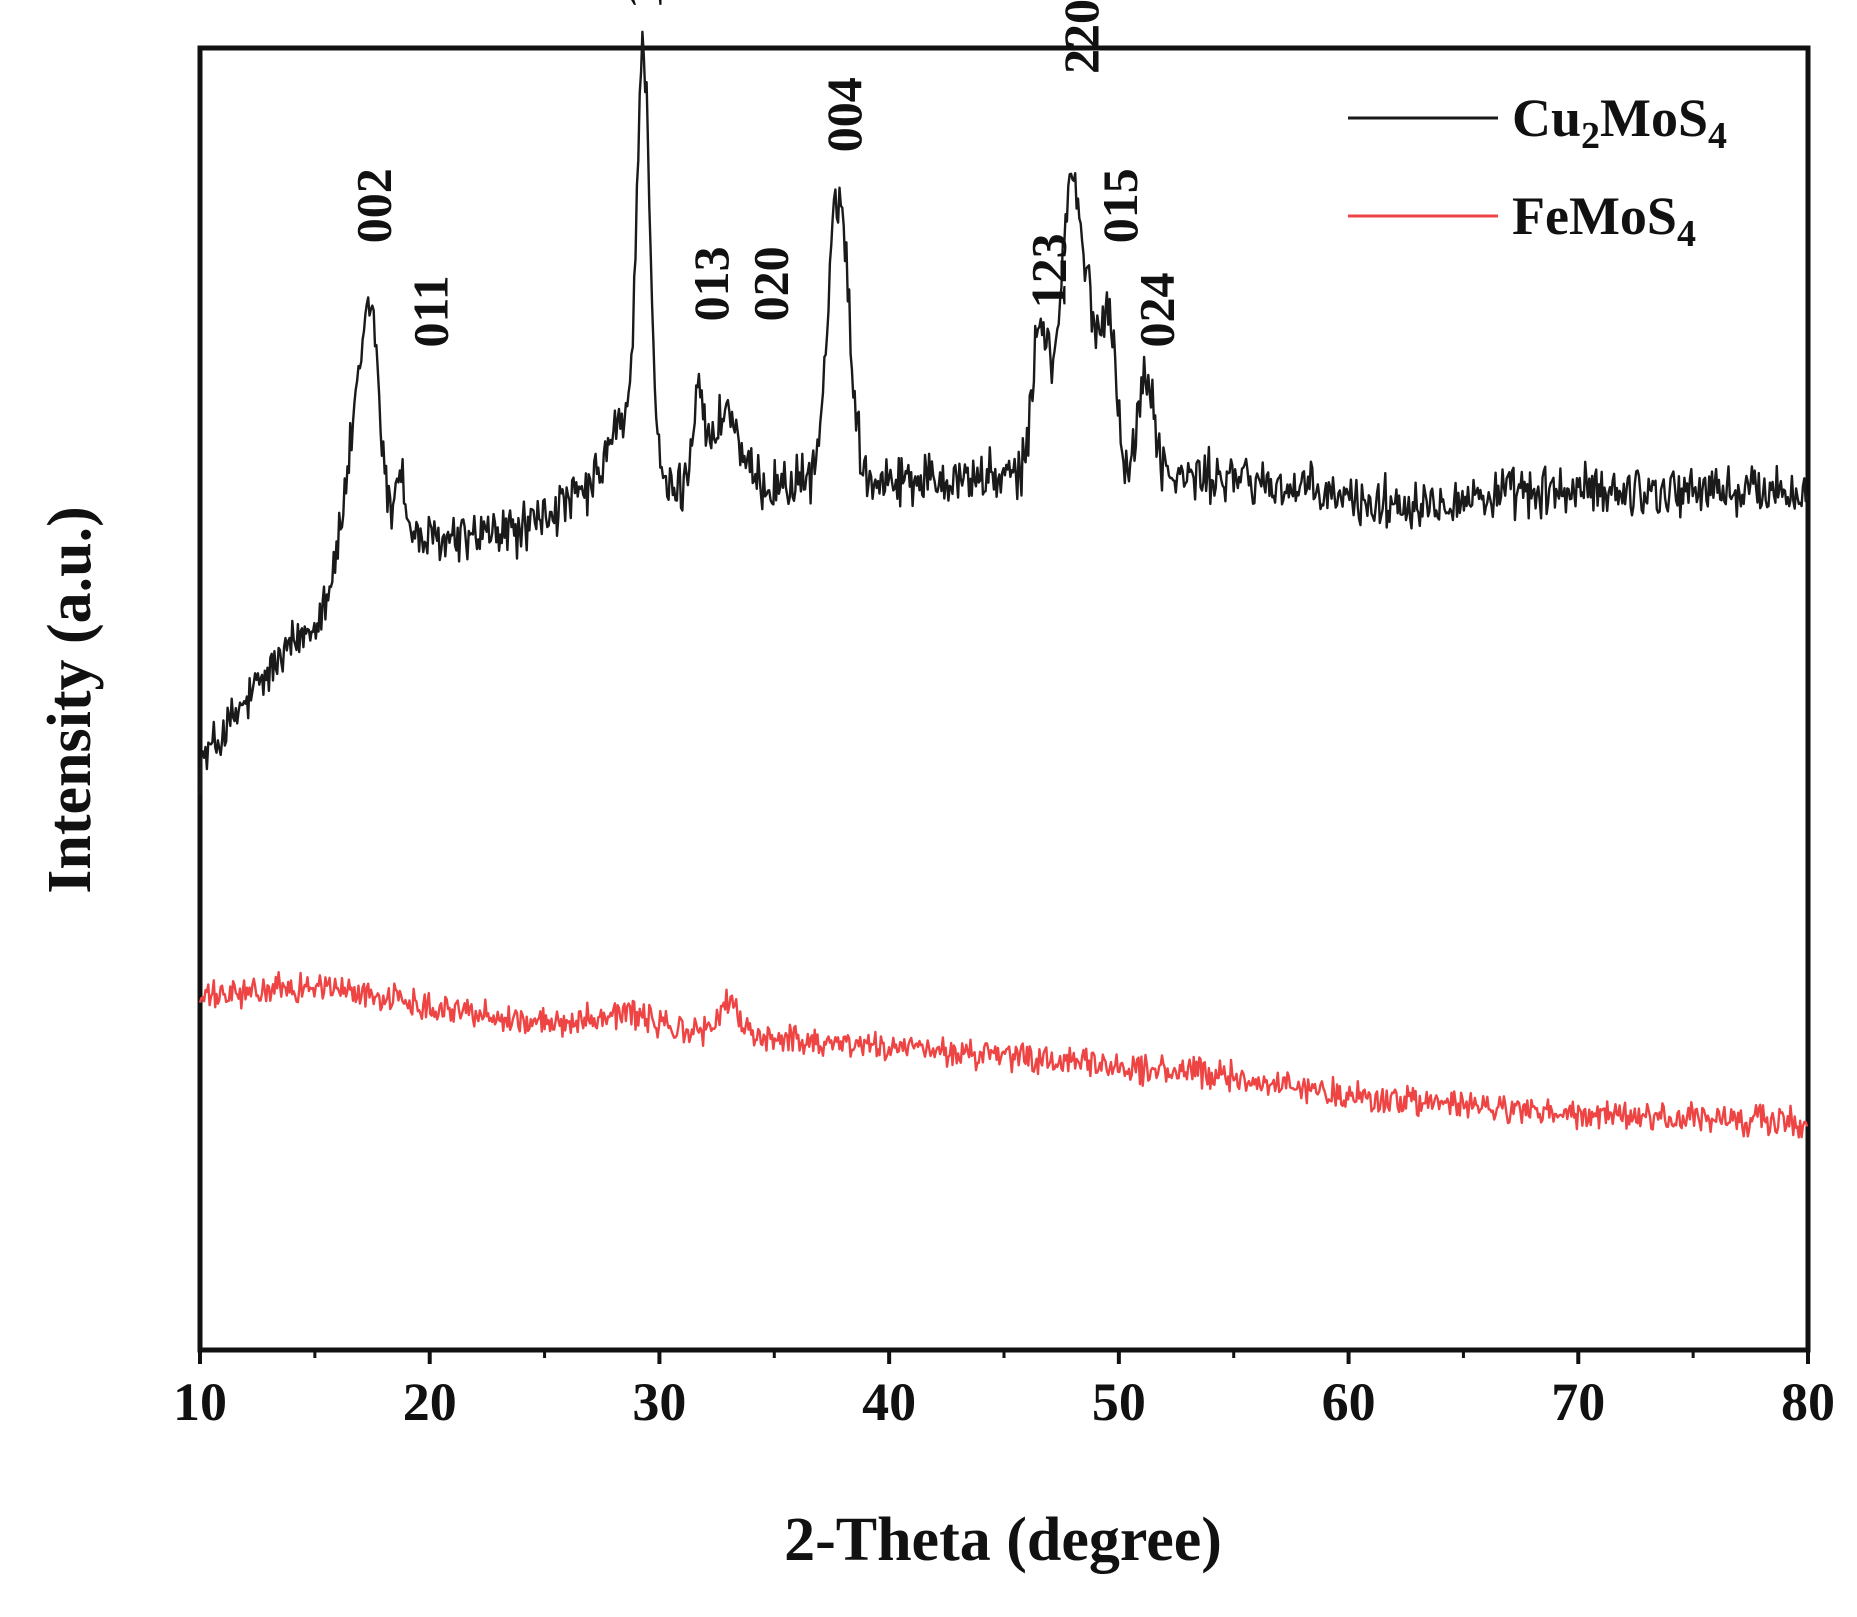 The image size is (1857, 1617). Describe the element at coordinates (1081, 37) in the screenshot. I see `peak-label: 220` at that location.